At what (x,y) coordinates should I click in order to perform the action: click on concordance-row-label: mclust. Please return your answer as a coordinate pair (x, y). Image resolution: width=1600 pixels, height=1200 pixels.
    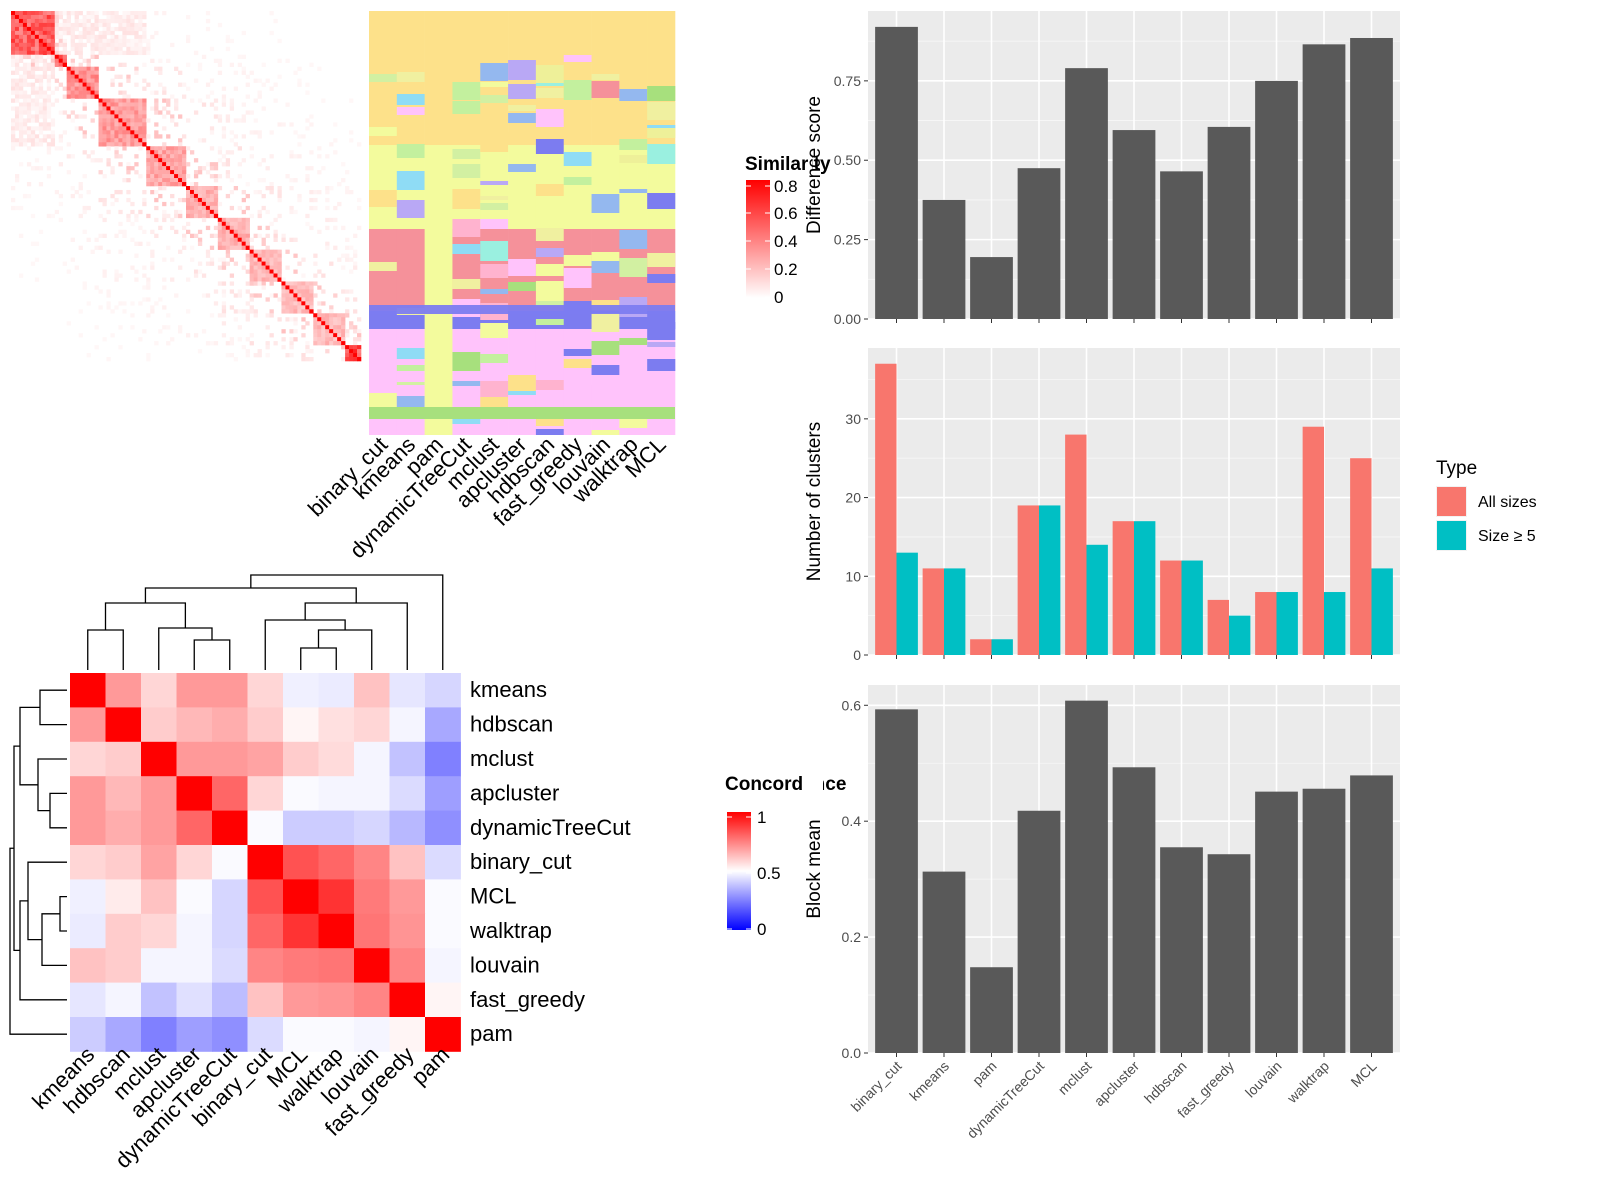
    Looking at the image, I should click on (502, 758).